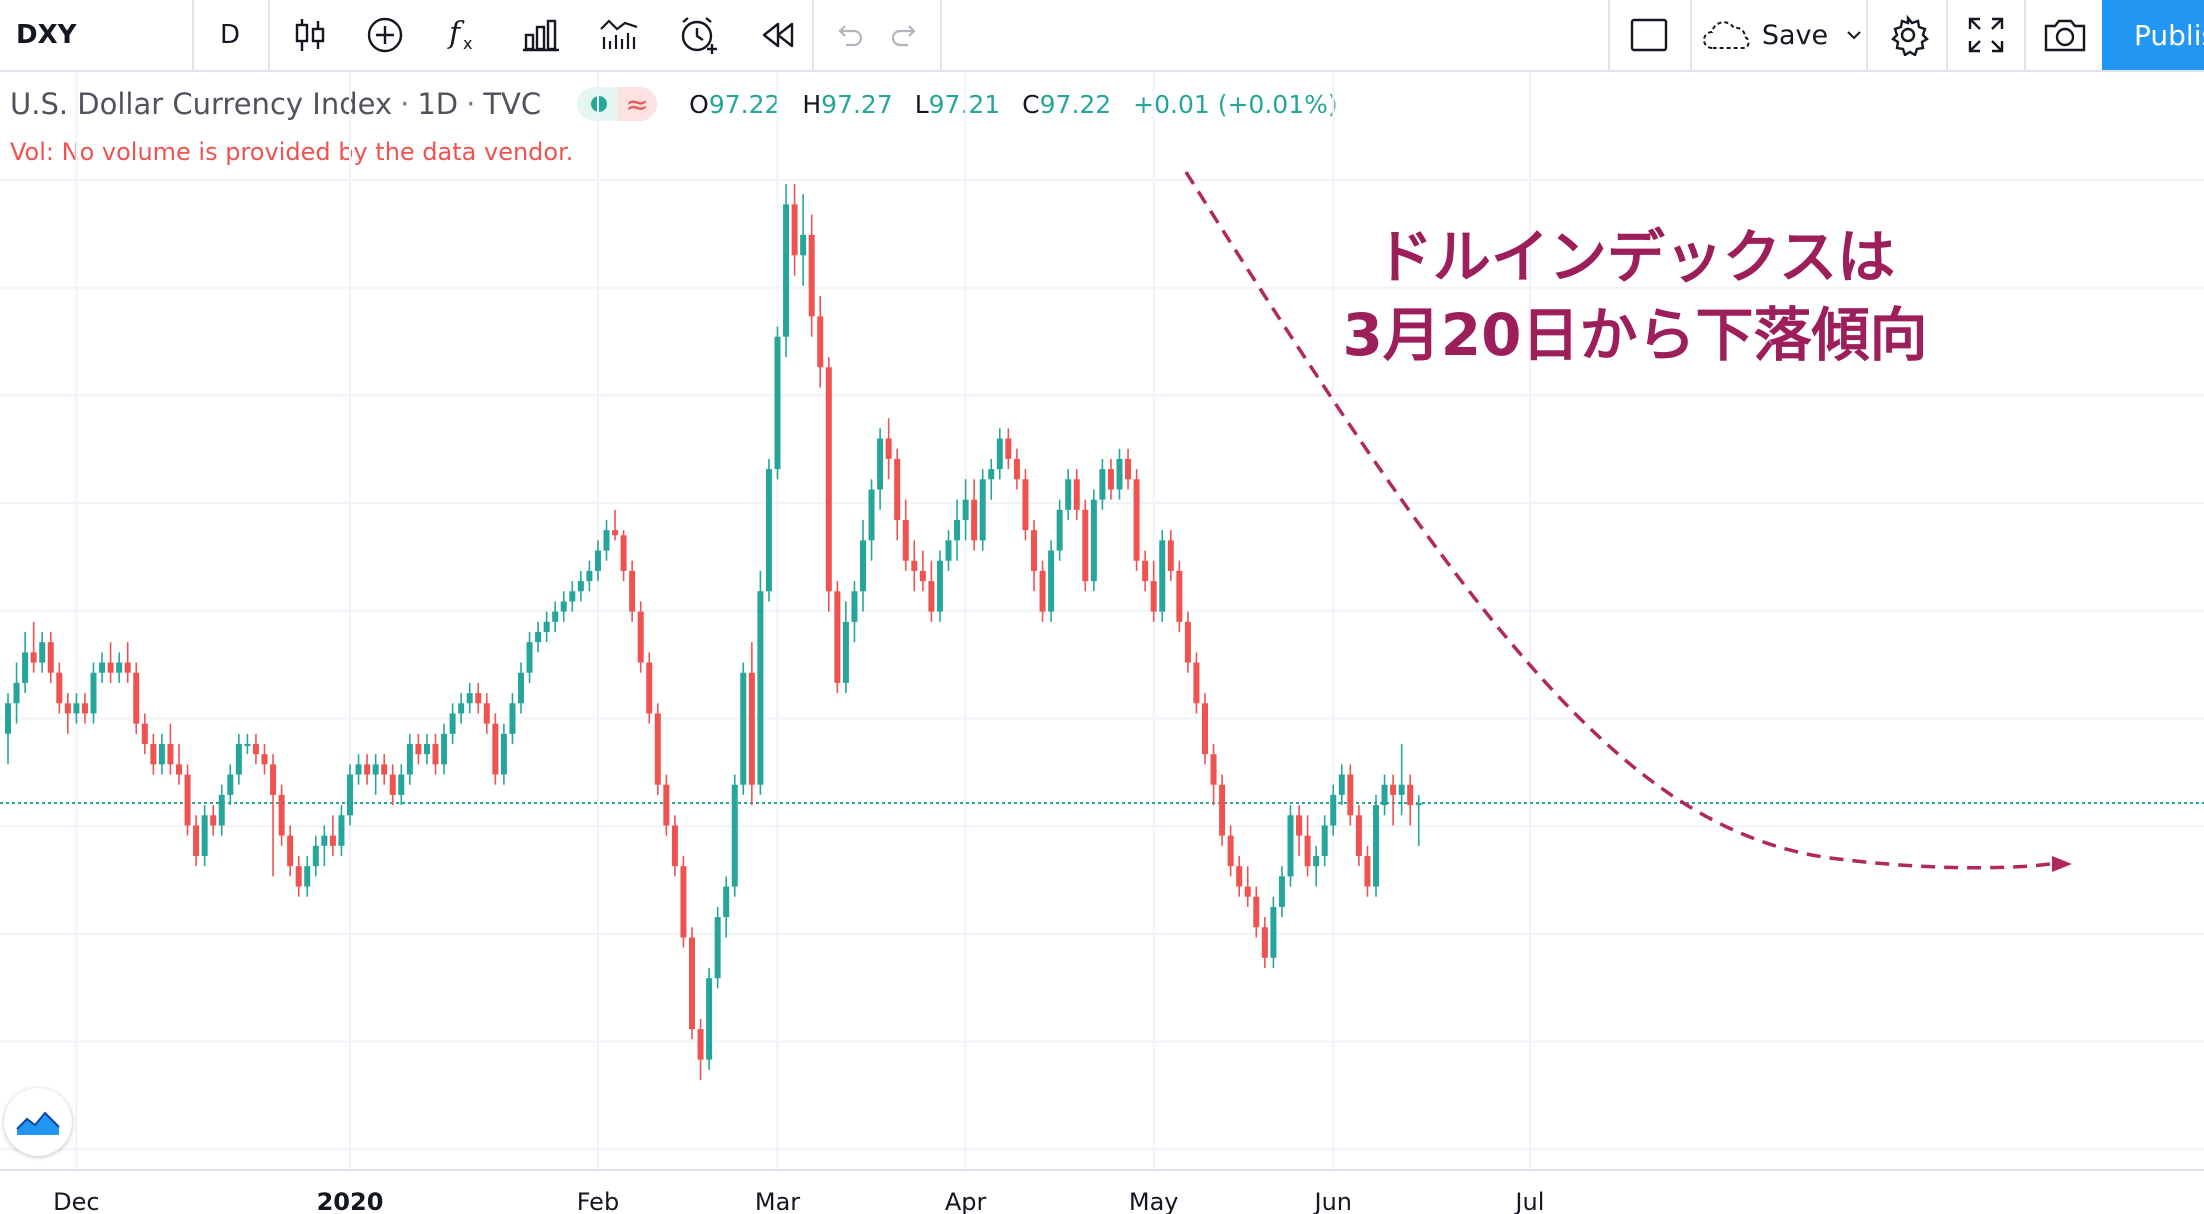  Describe the element at coordinates (91, 35) in the screenshot. I see `symbol-search-button: DXY` at that location.